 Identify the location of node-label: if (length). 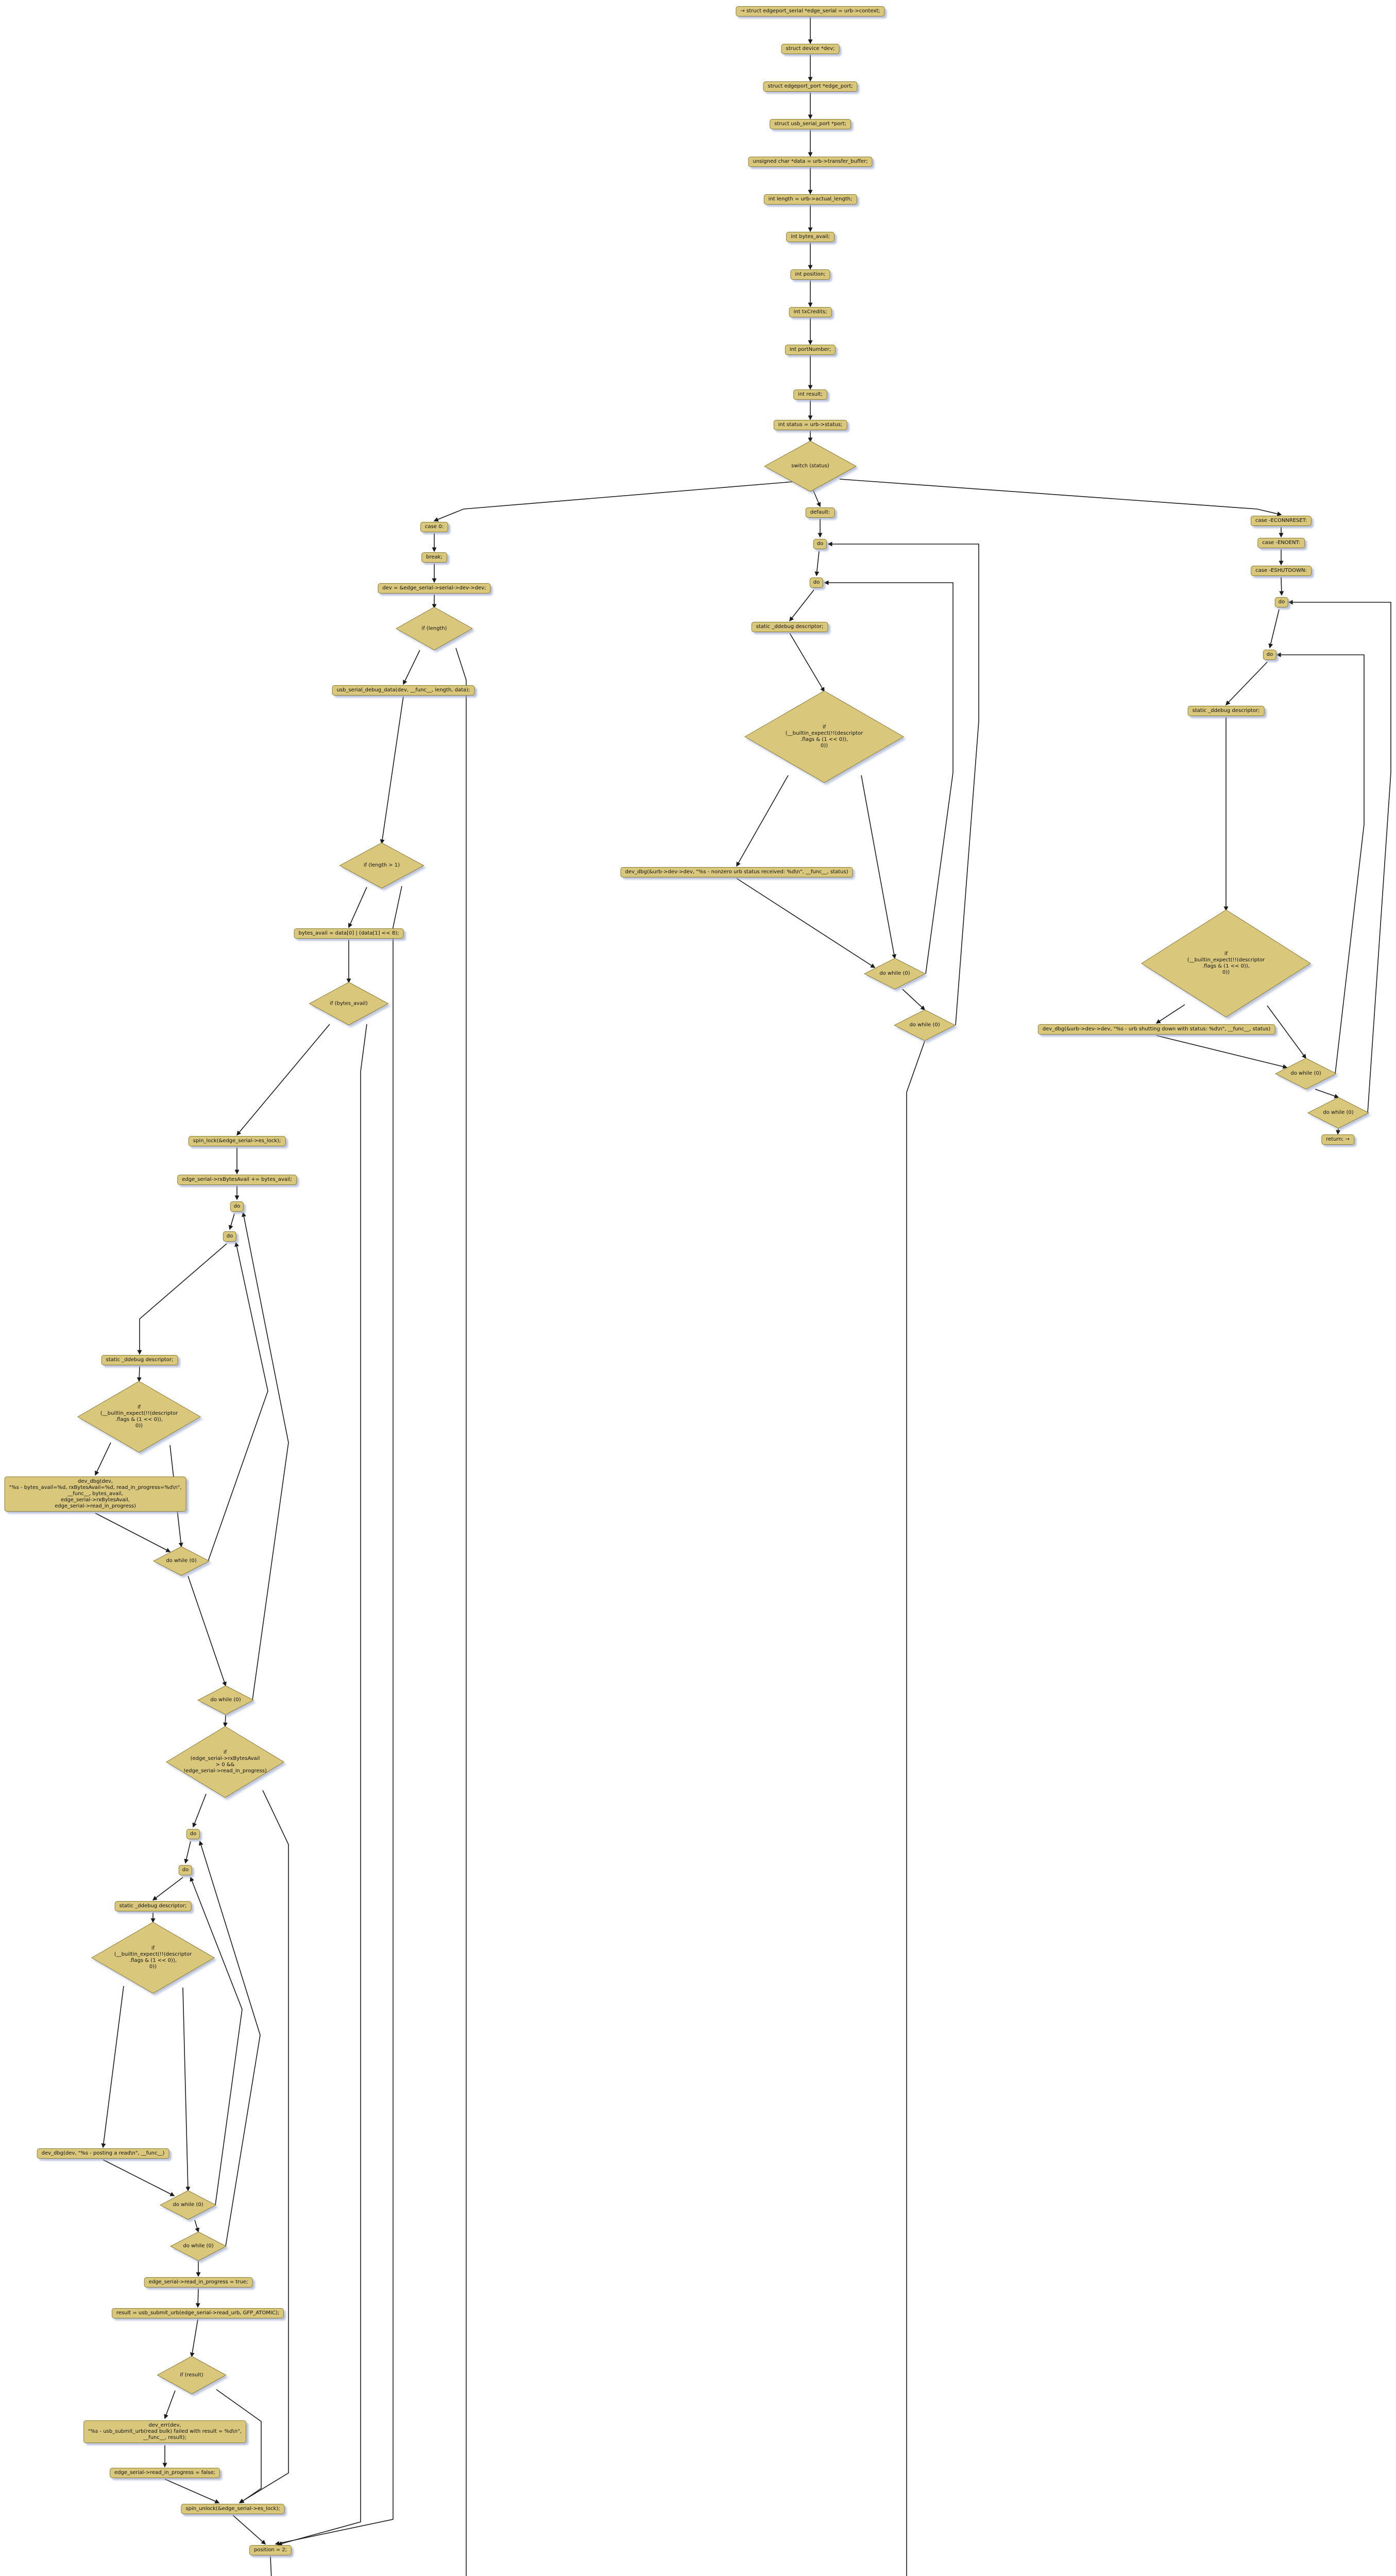
(434, 628).